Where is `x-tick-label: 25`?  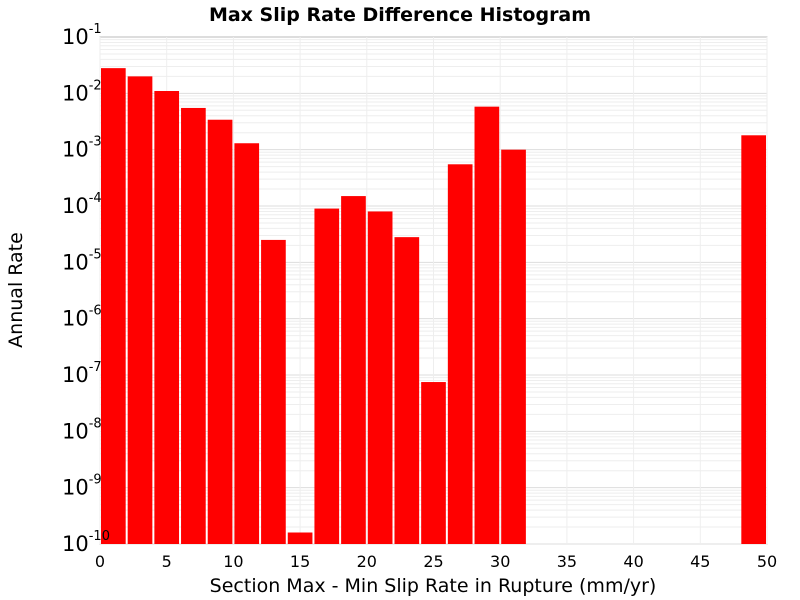 x-tick-label: 25 is located at coordinates (433, 561).